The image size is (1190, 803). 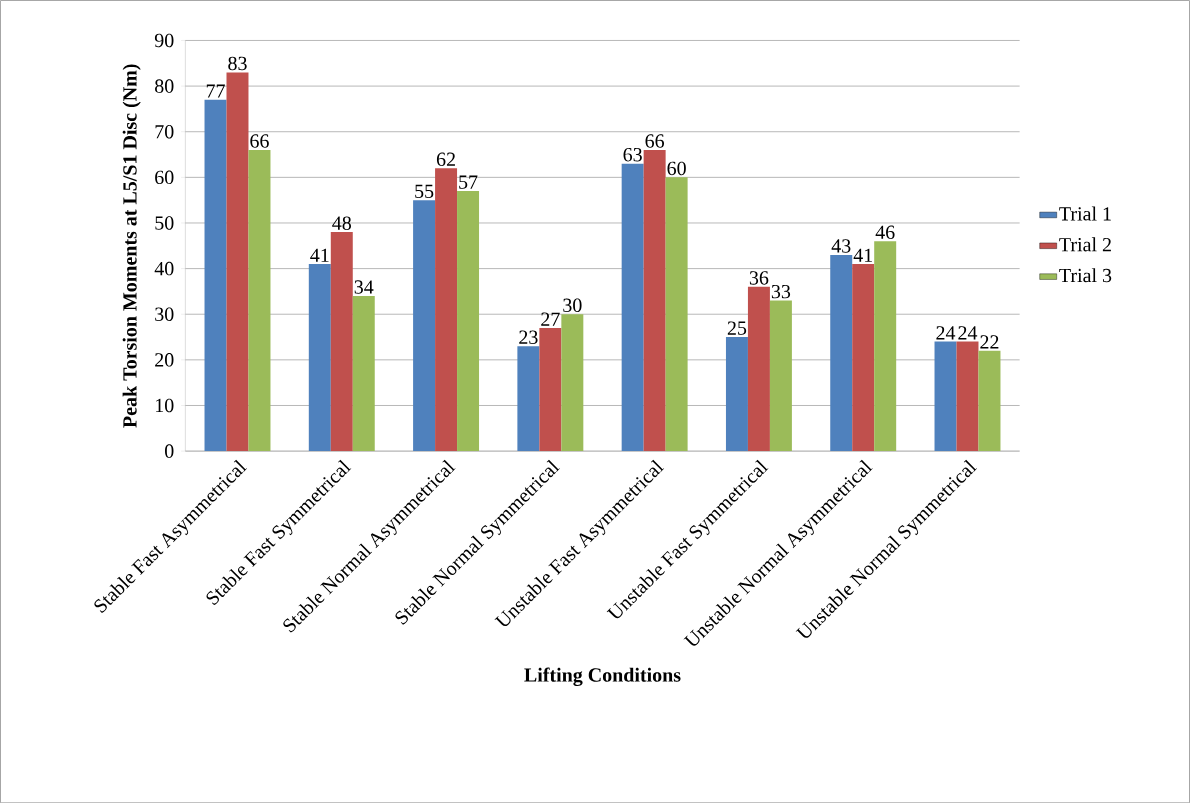 I want to click on legend-label: Trial 3, so click(x=1085, y=275).